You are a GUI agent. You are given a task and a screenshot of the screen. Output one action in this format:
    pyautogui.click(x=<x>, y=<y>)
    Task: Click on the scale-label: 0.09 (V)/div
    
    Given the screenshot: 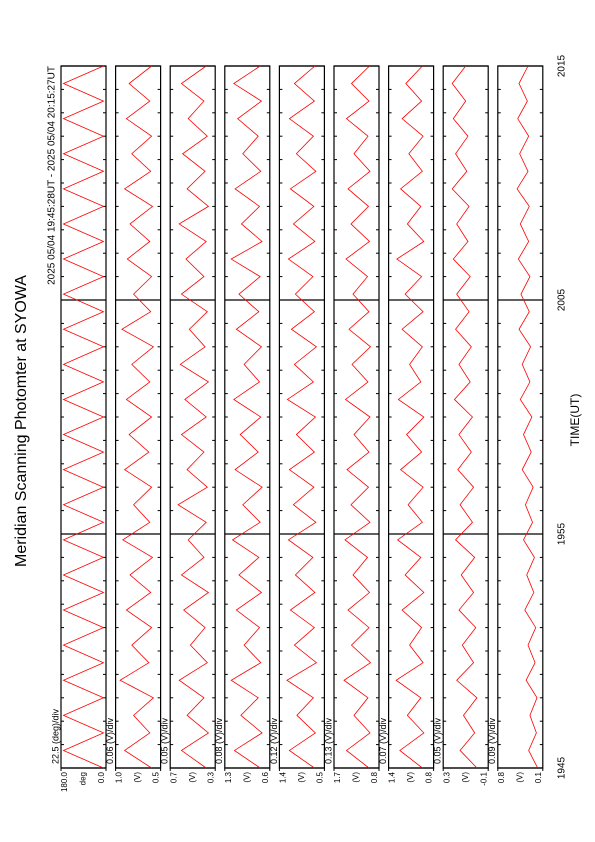 What is the action you would take?
    pyautogui.click(x=492, y=740)
    